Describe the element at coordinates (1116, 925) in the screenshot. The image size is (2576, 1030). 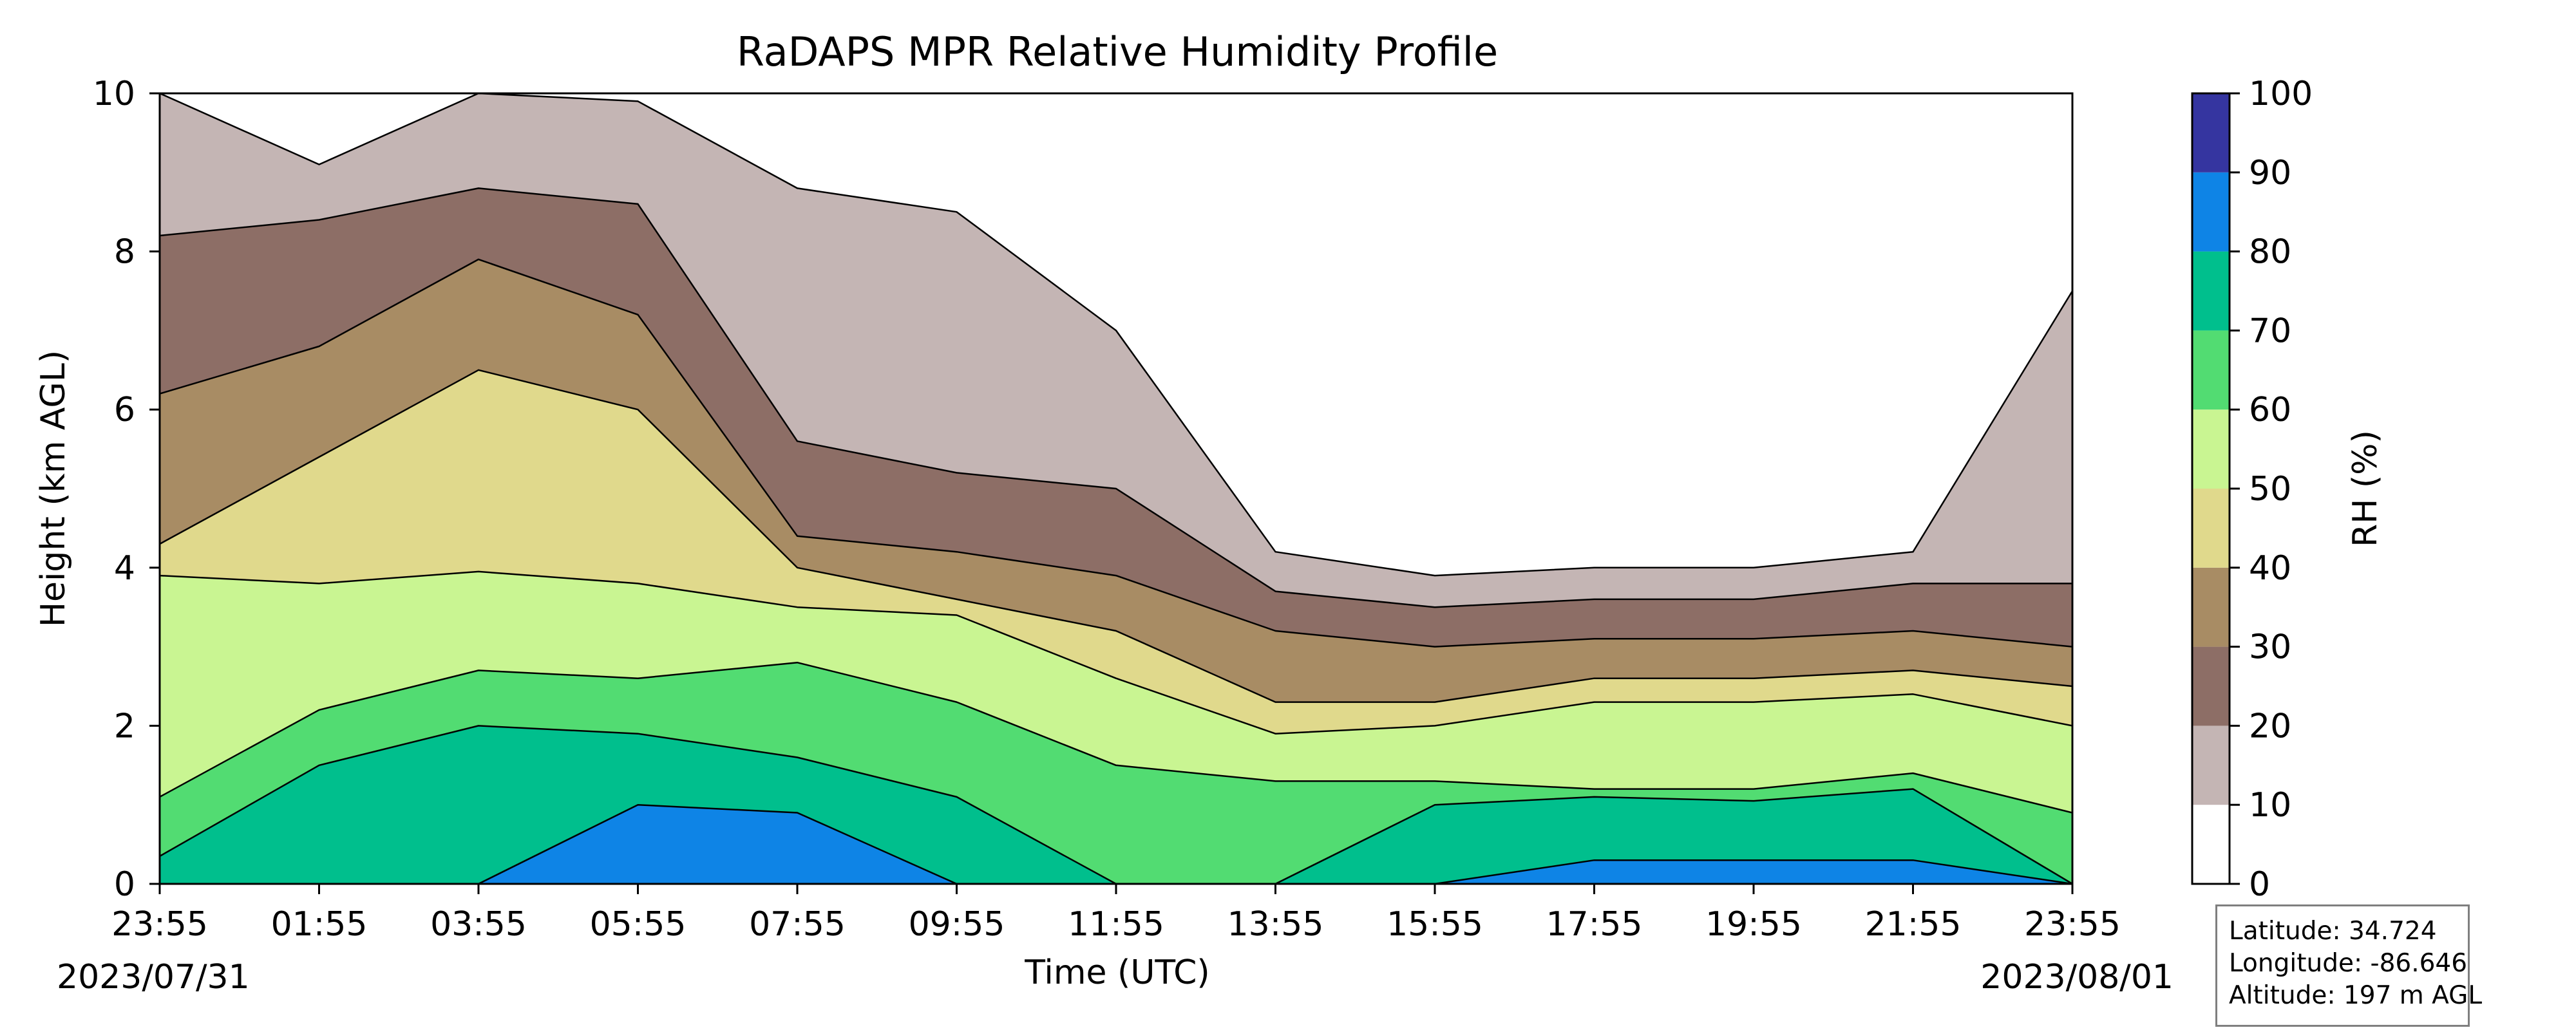
I see `x-tick-label: 11:55` at that location.